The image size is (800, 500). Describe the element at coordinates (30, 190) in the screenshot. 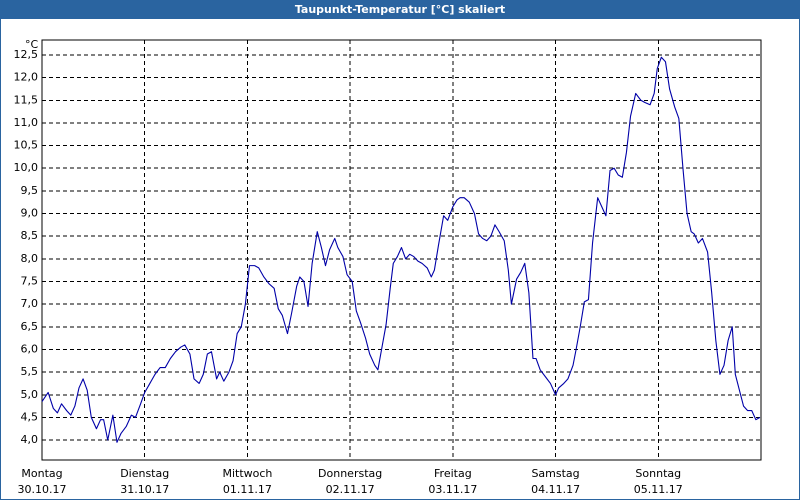

I see `y-tick-label: 9,5` at that location.